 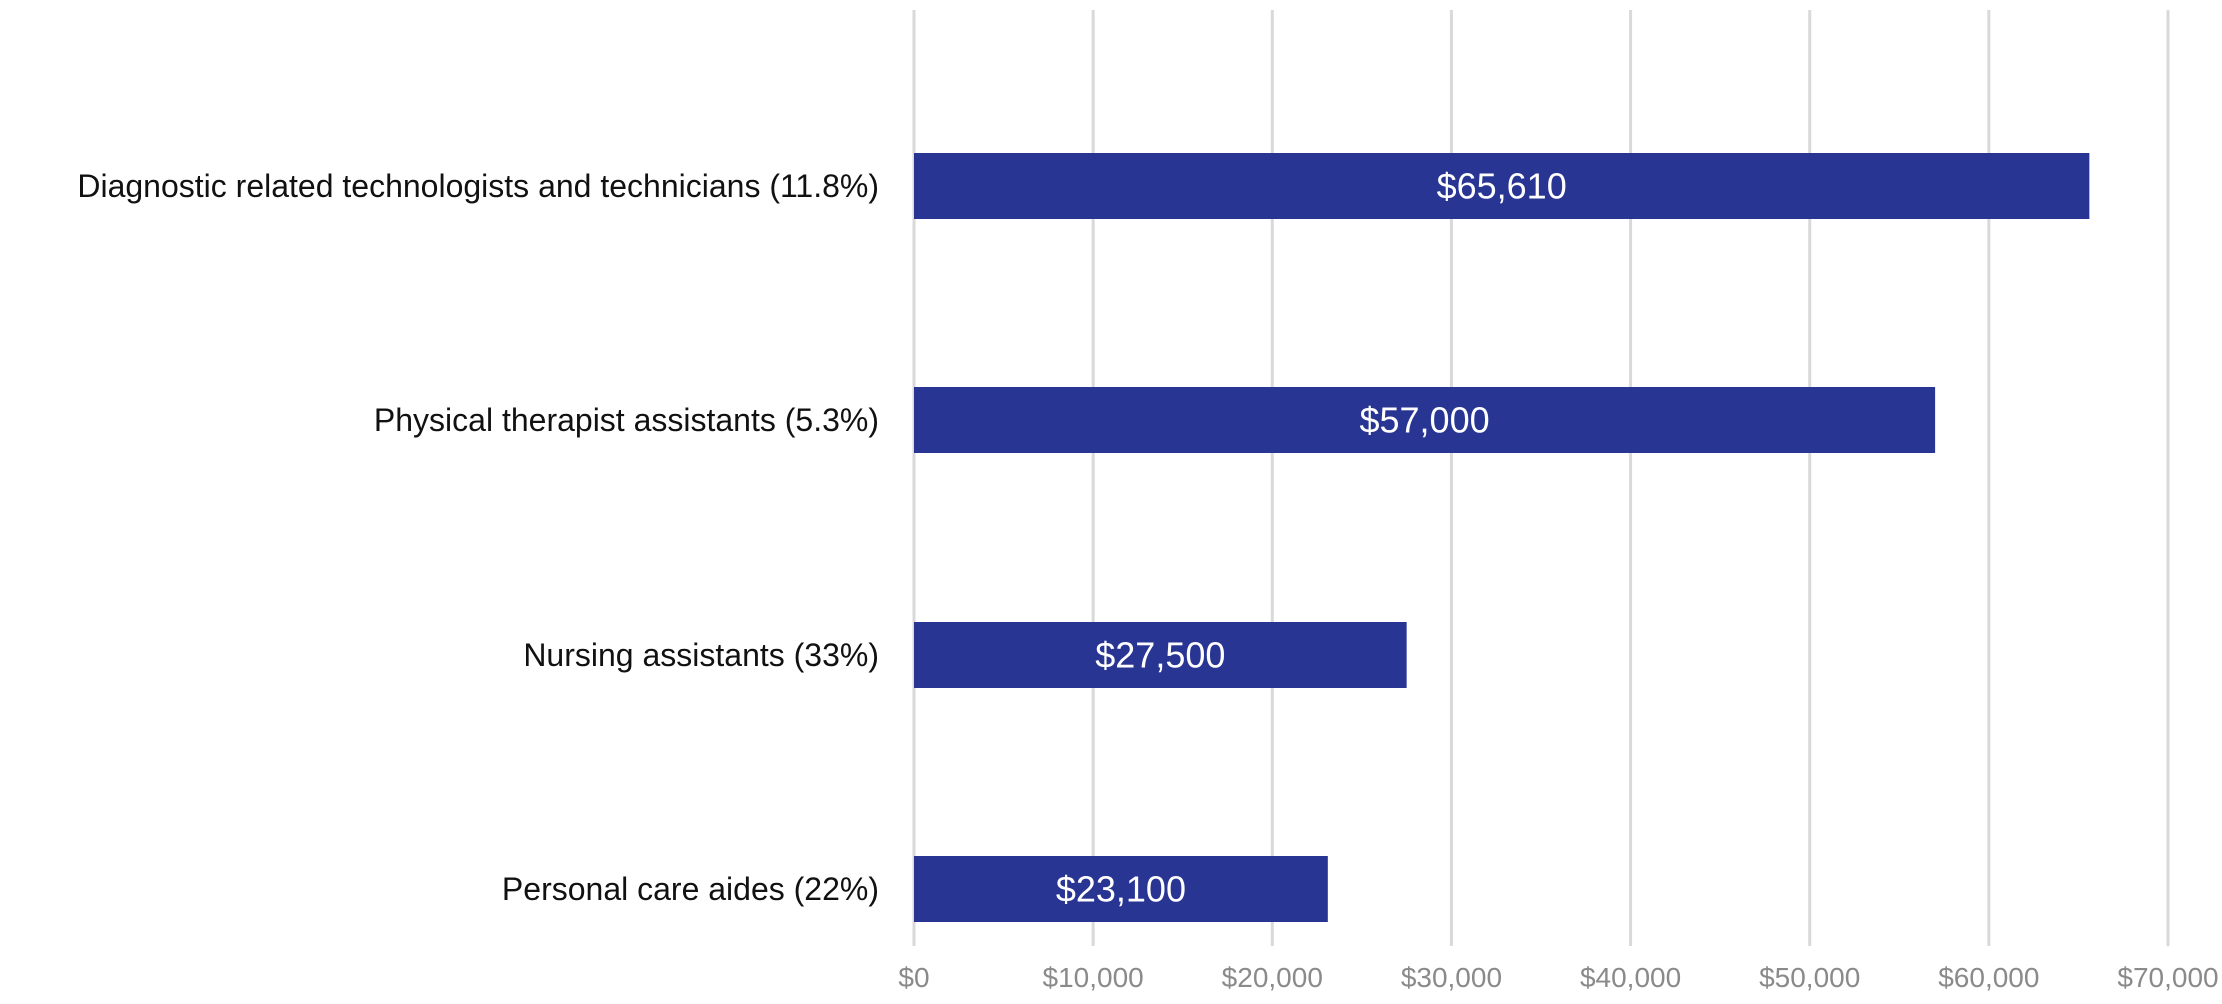 I want to click on x-tick-label: $30,000, so click(x=1451, y=977).